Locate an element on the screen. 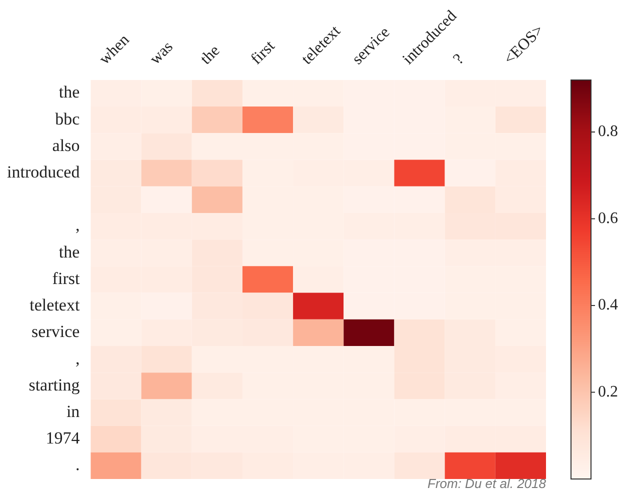 The height and width of the screenshot is (493, 634). color-bar-label: 0.6 is located at coordinates (608, 218).